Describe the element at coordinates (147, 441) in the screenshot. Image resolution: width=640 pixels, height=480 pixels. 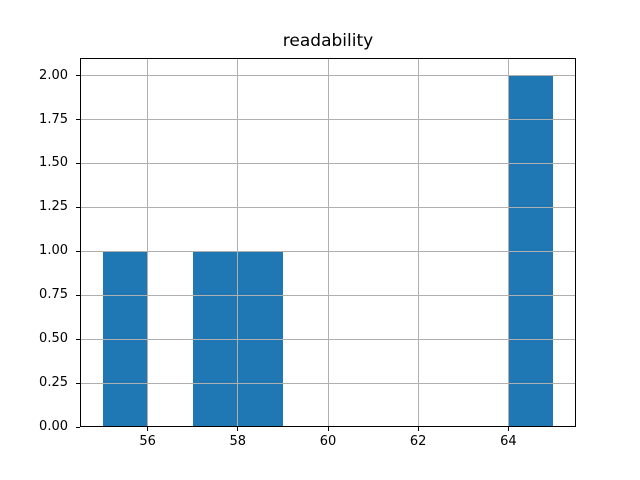
I see `x-tick-label: 56` at that location.